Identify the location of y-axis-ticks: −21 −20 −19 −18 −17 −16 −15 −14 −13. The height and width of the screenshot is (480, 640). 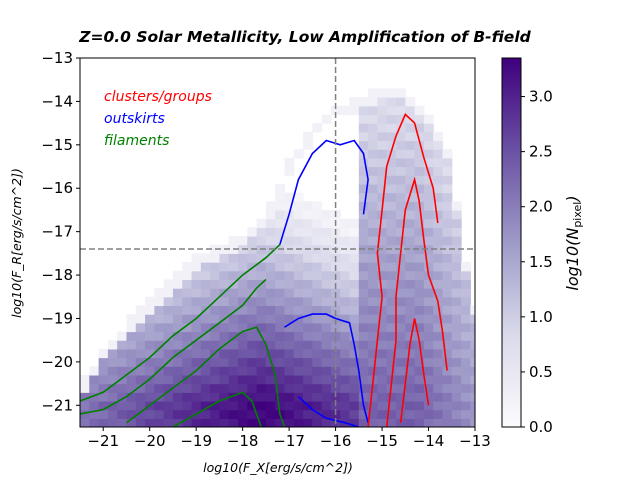
(60, 231).